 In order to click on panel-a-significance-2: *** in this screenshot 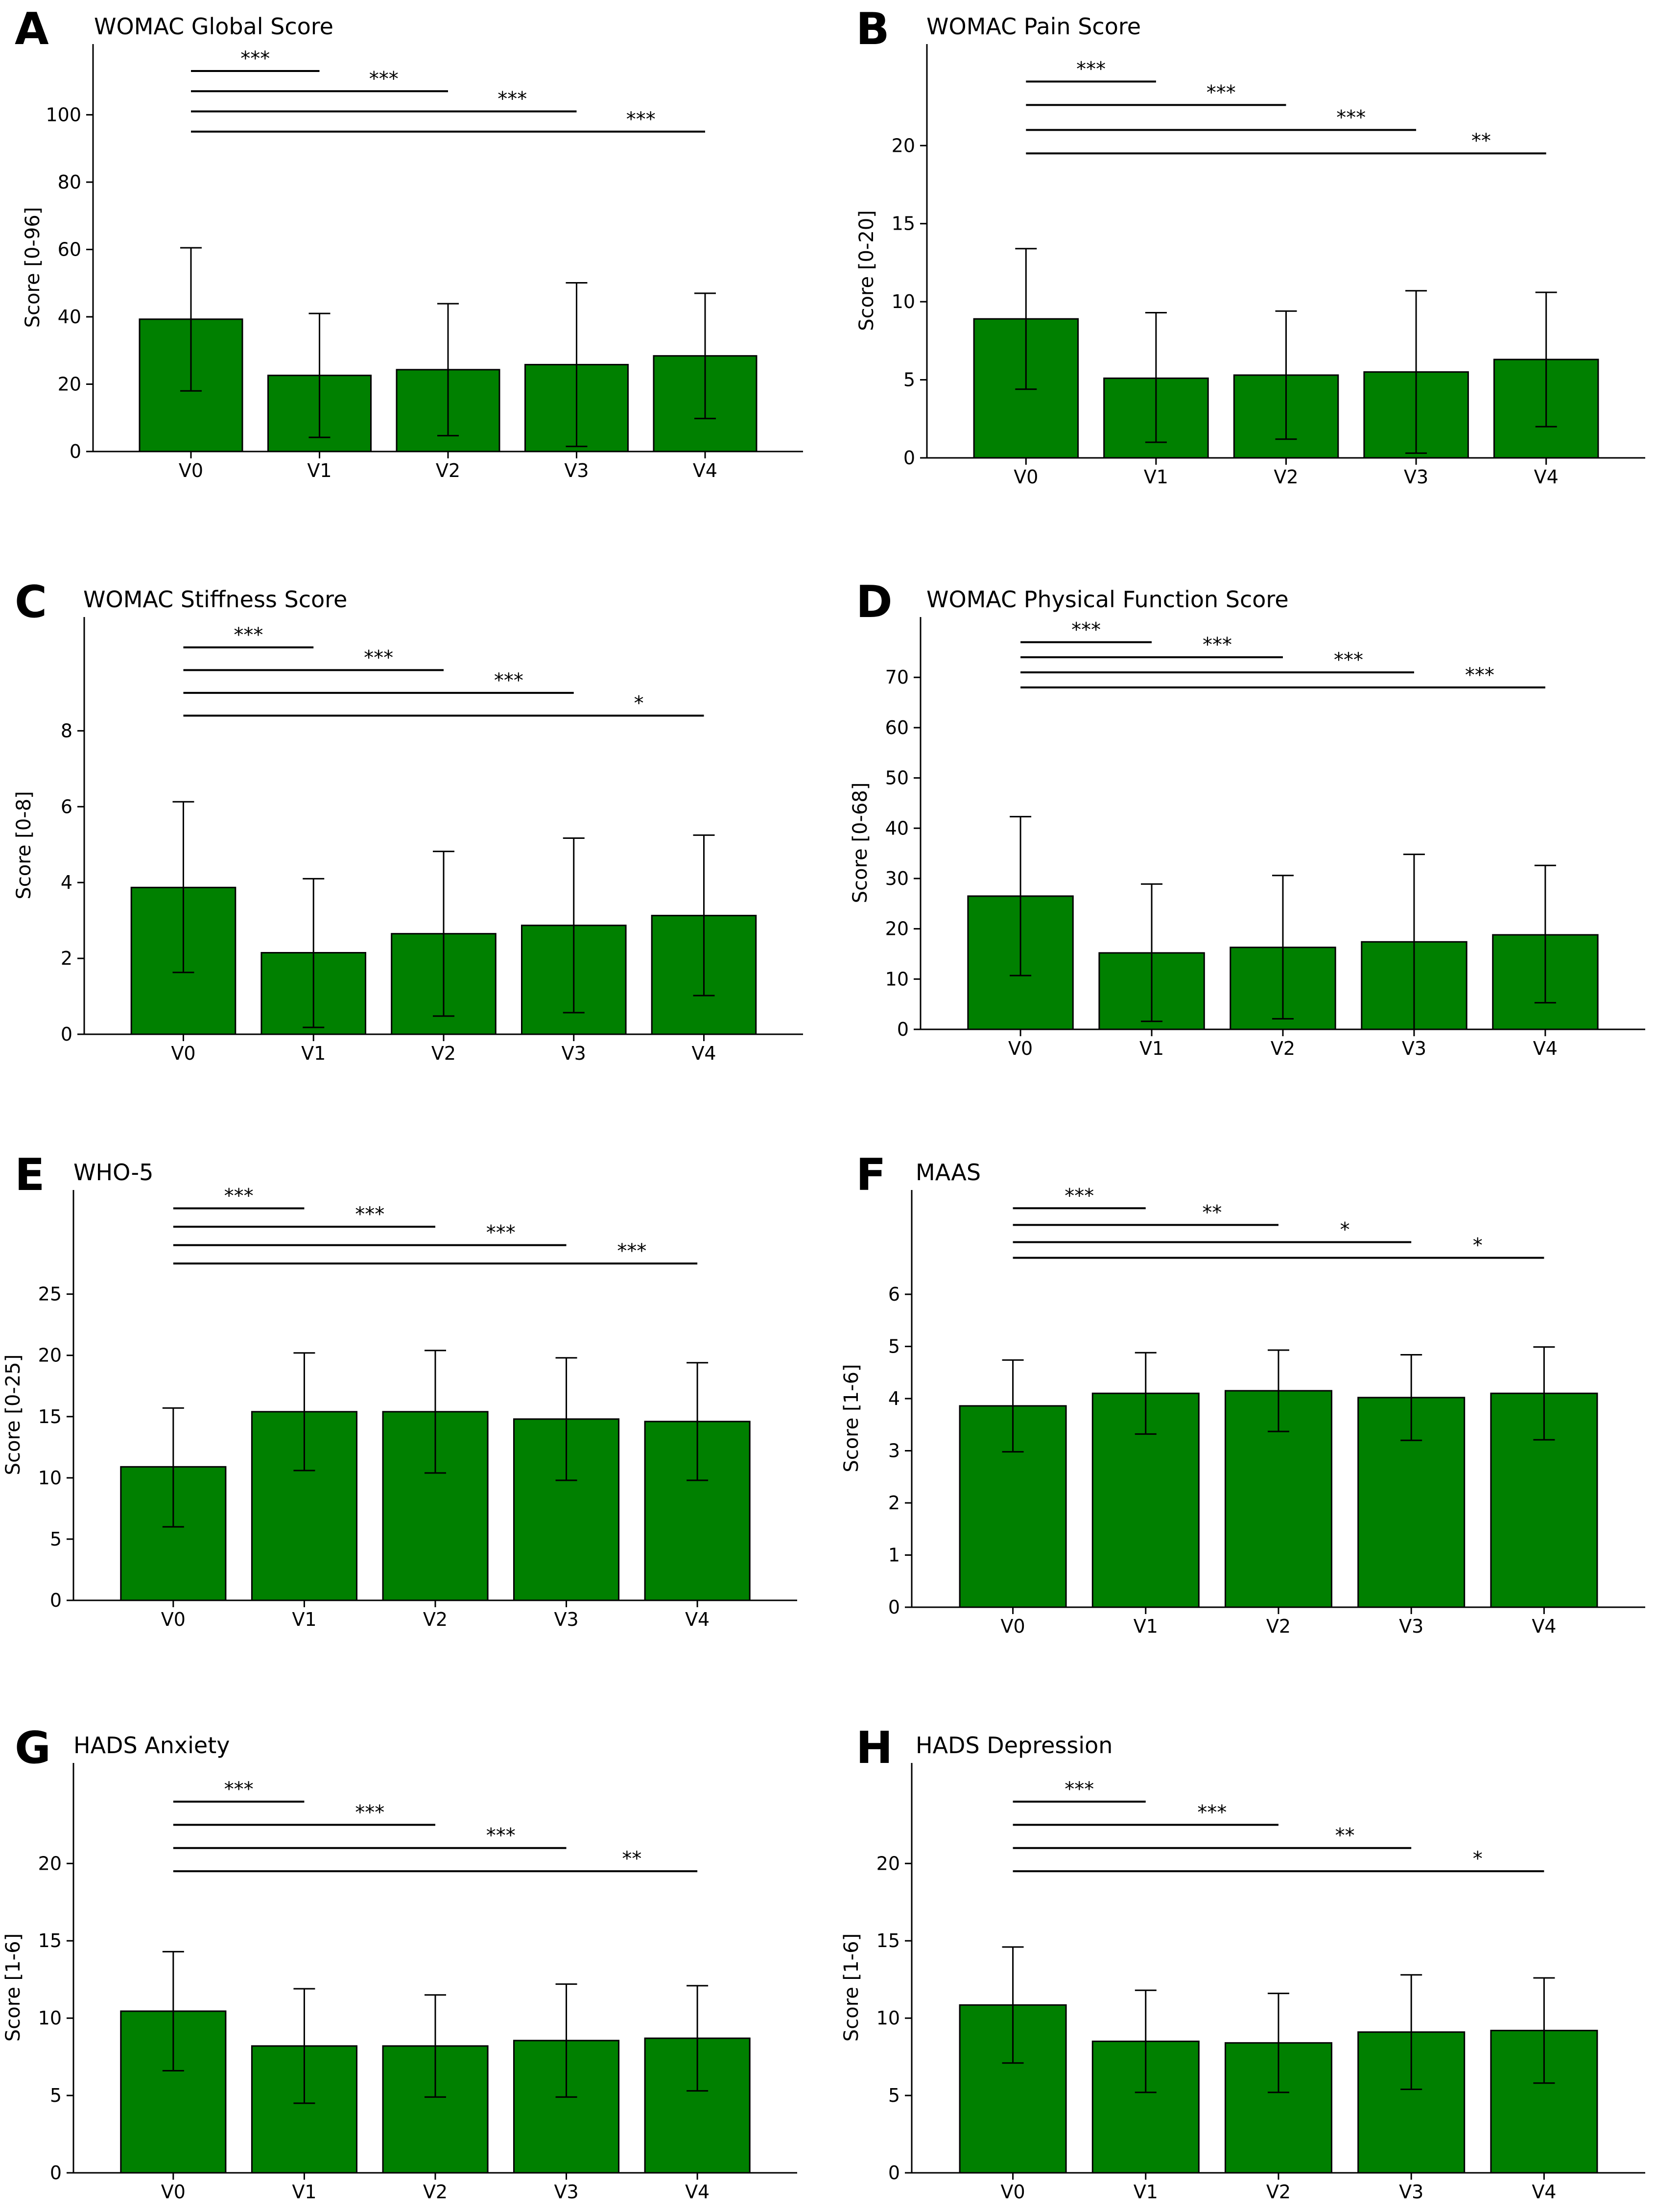, I will do `click(319, 80)`.